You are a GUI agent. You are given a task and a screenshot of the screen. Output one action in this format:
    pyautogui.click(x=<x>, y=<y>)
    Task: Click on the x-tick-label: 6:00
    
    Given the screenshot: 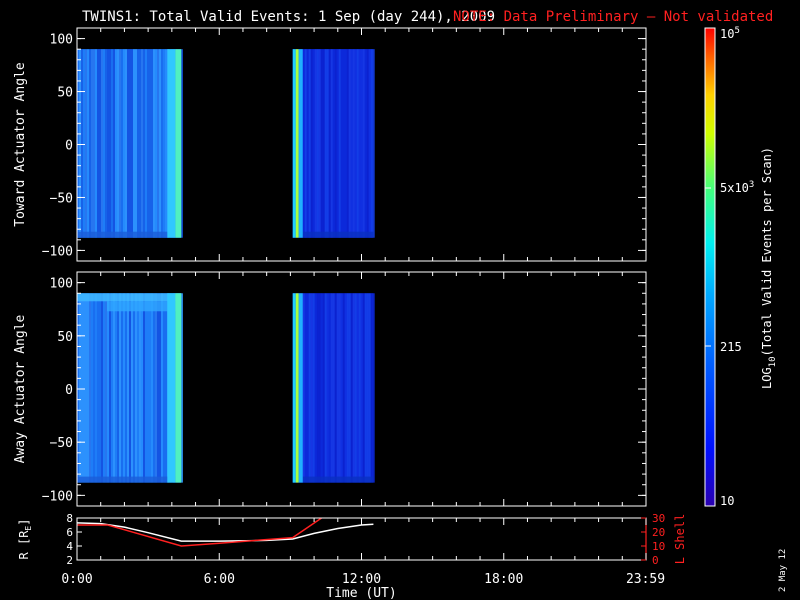 What is the action you would take?
    pyautogui.click(x=219, y=579)
    